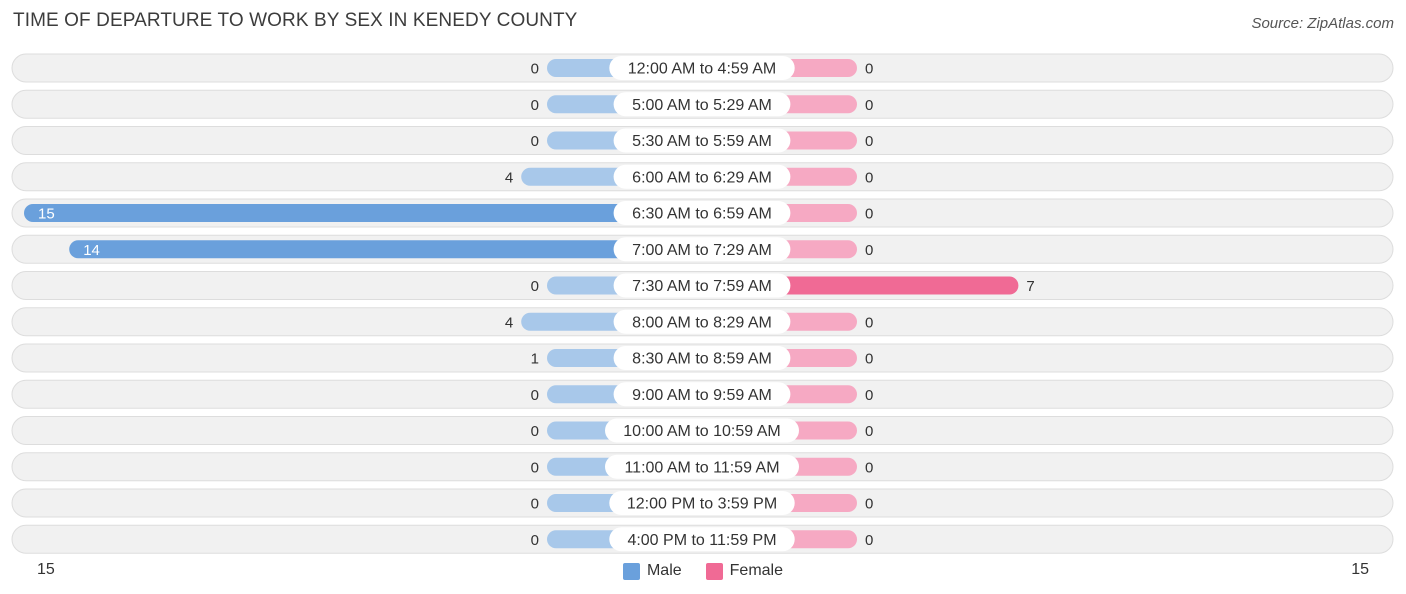 Image resolution: width=1406 pixels, height=594 pixels. I want to click on category-label: 4:00 PM to 11:59 PM, so click(701, 540).